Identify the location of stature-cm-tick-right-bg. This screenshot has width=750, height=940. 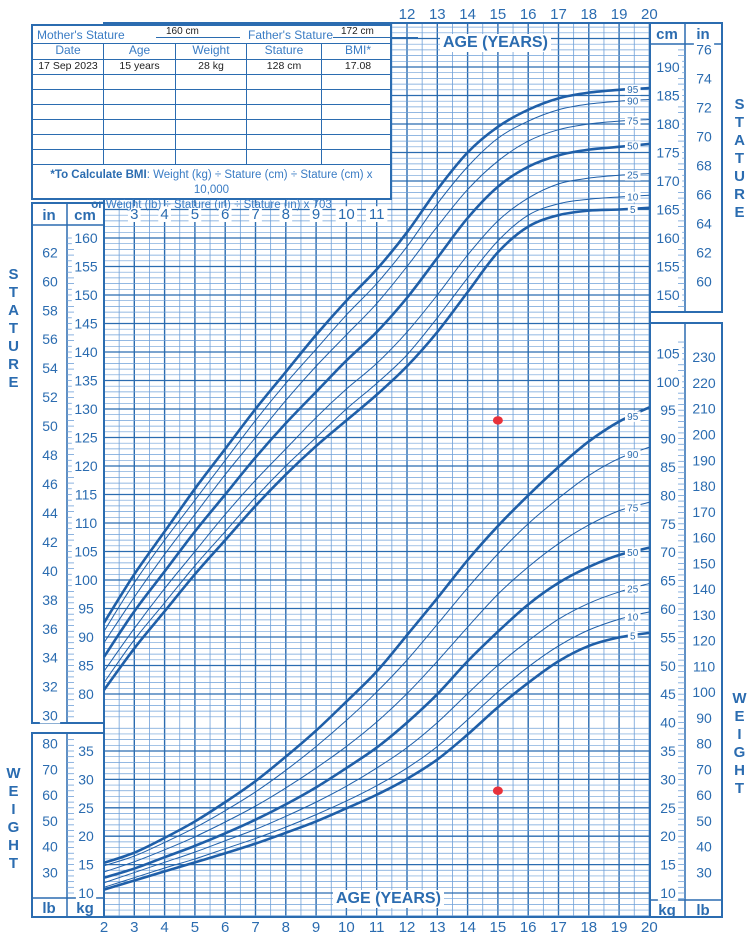
(668, 67).